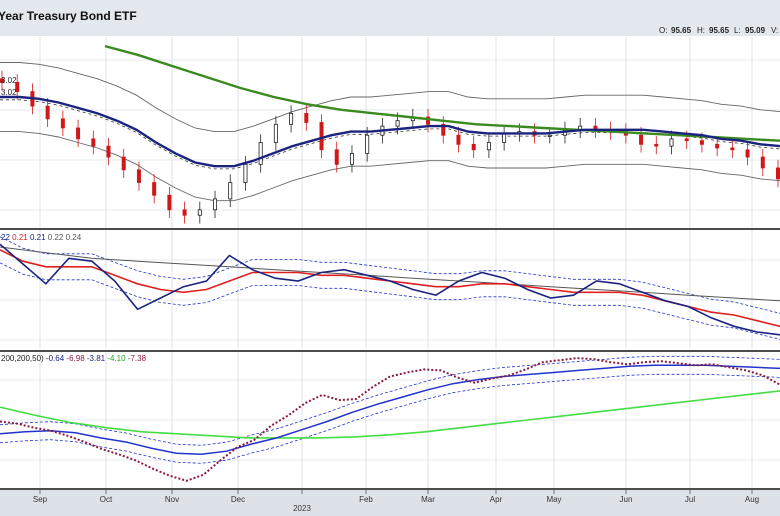 The height and width of the screenshot is (516, 780). I want to click on price-legend: 3.02 3.02, so click(9, 86).